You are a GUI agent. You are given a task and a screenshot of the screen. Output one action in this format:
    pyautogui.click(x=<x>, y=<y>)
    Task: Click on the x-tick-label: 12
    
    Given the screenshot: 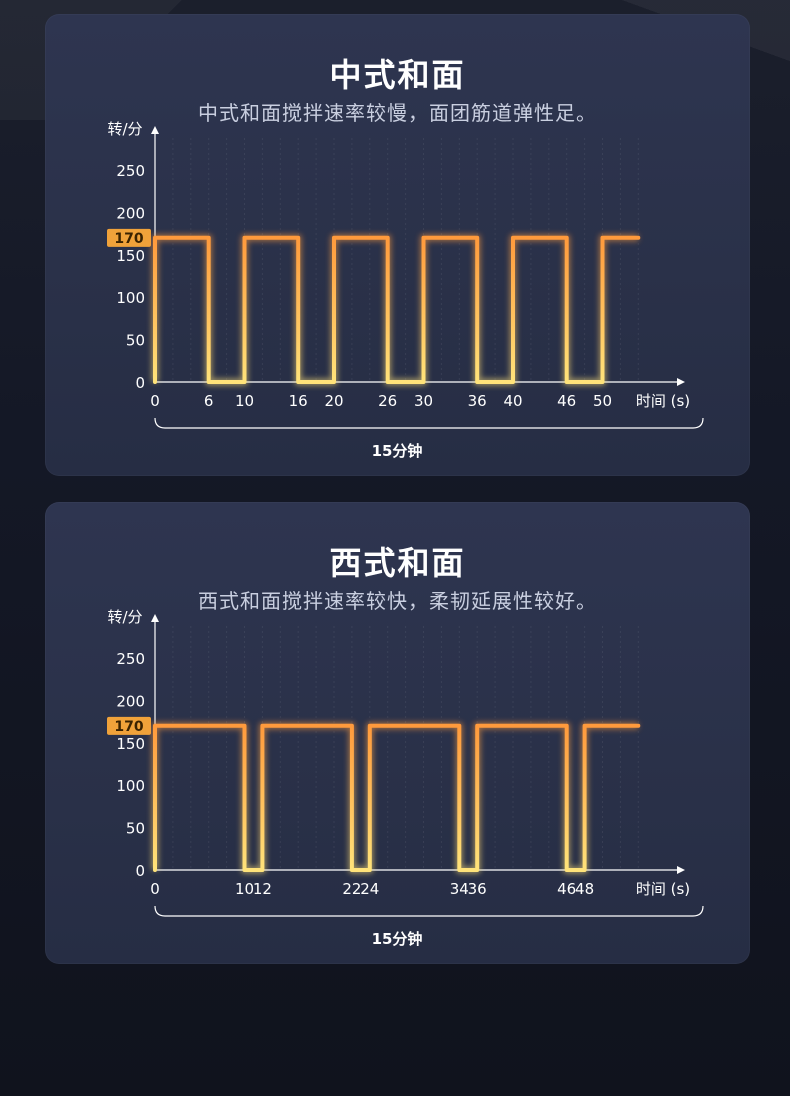 What is the action you would take?
    pyautogui.click(x=262, y=889)
    